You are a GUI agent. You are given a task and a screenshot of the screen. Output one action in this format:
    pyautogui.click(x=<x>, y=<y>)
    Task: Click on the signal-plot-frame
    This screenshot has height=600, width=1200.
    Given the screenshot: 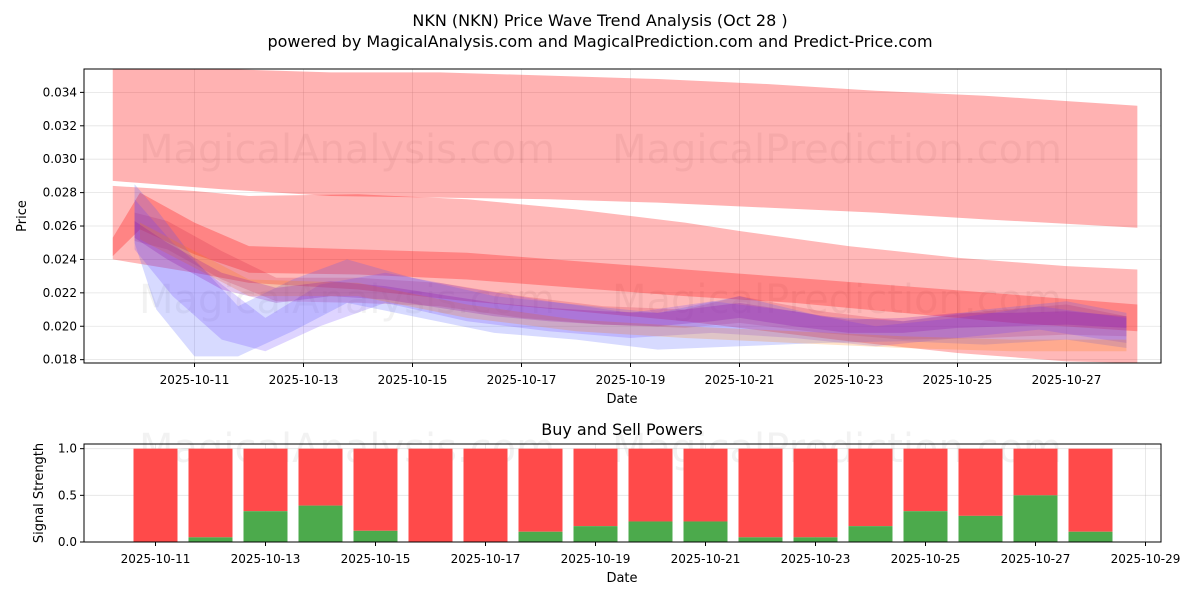 What is the action you would take?
    pyautogui.click(x=622, y=493)
    